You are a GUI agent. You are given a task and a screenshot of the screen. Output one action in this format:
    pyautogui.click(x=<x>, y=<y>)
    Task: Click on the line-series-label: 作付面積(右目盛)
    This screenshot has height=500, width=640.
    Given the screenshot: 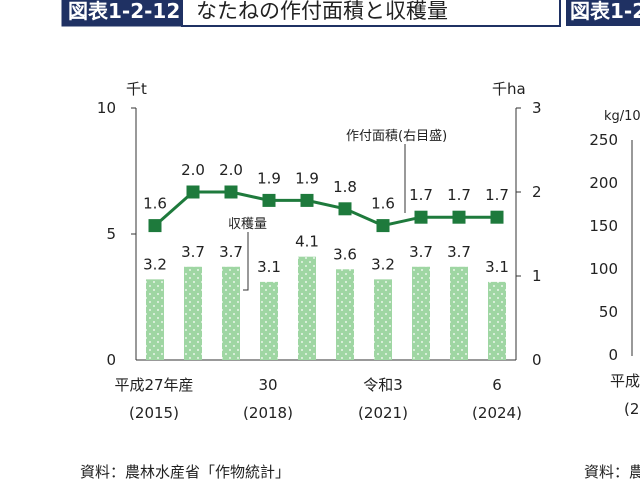 What is the action you would take?
    pyautogui.click(x=396, y=136)
    